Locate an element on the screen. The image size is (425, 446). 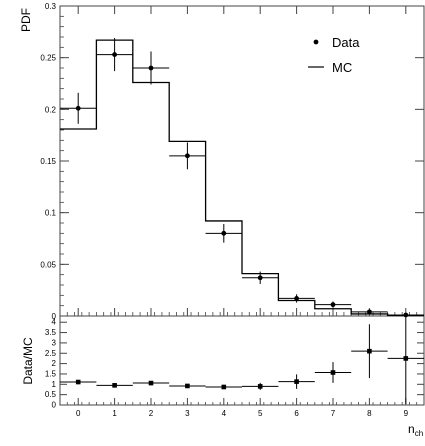
main-y-tick-label: 0 is located at coordinates (54, 316).